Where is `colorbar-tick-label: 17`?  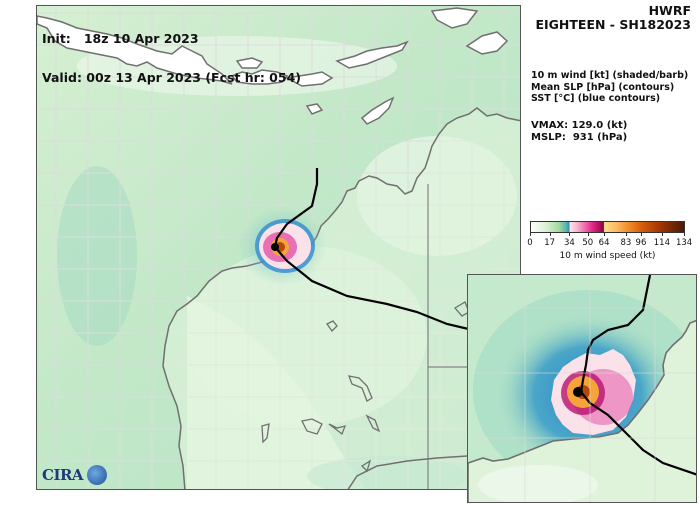 colorbar-tick-label: 17 is located at coordinates (550, 243).